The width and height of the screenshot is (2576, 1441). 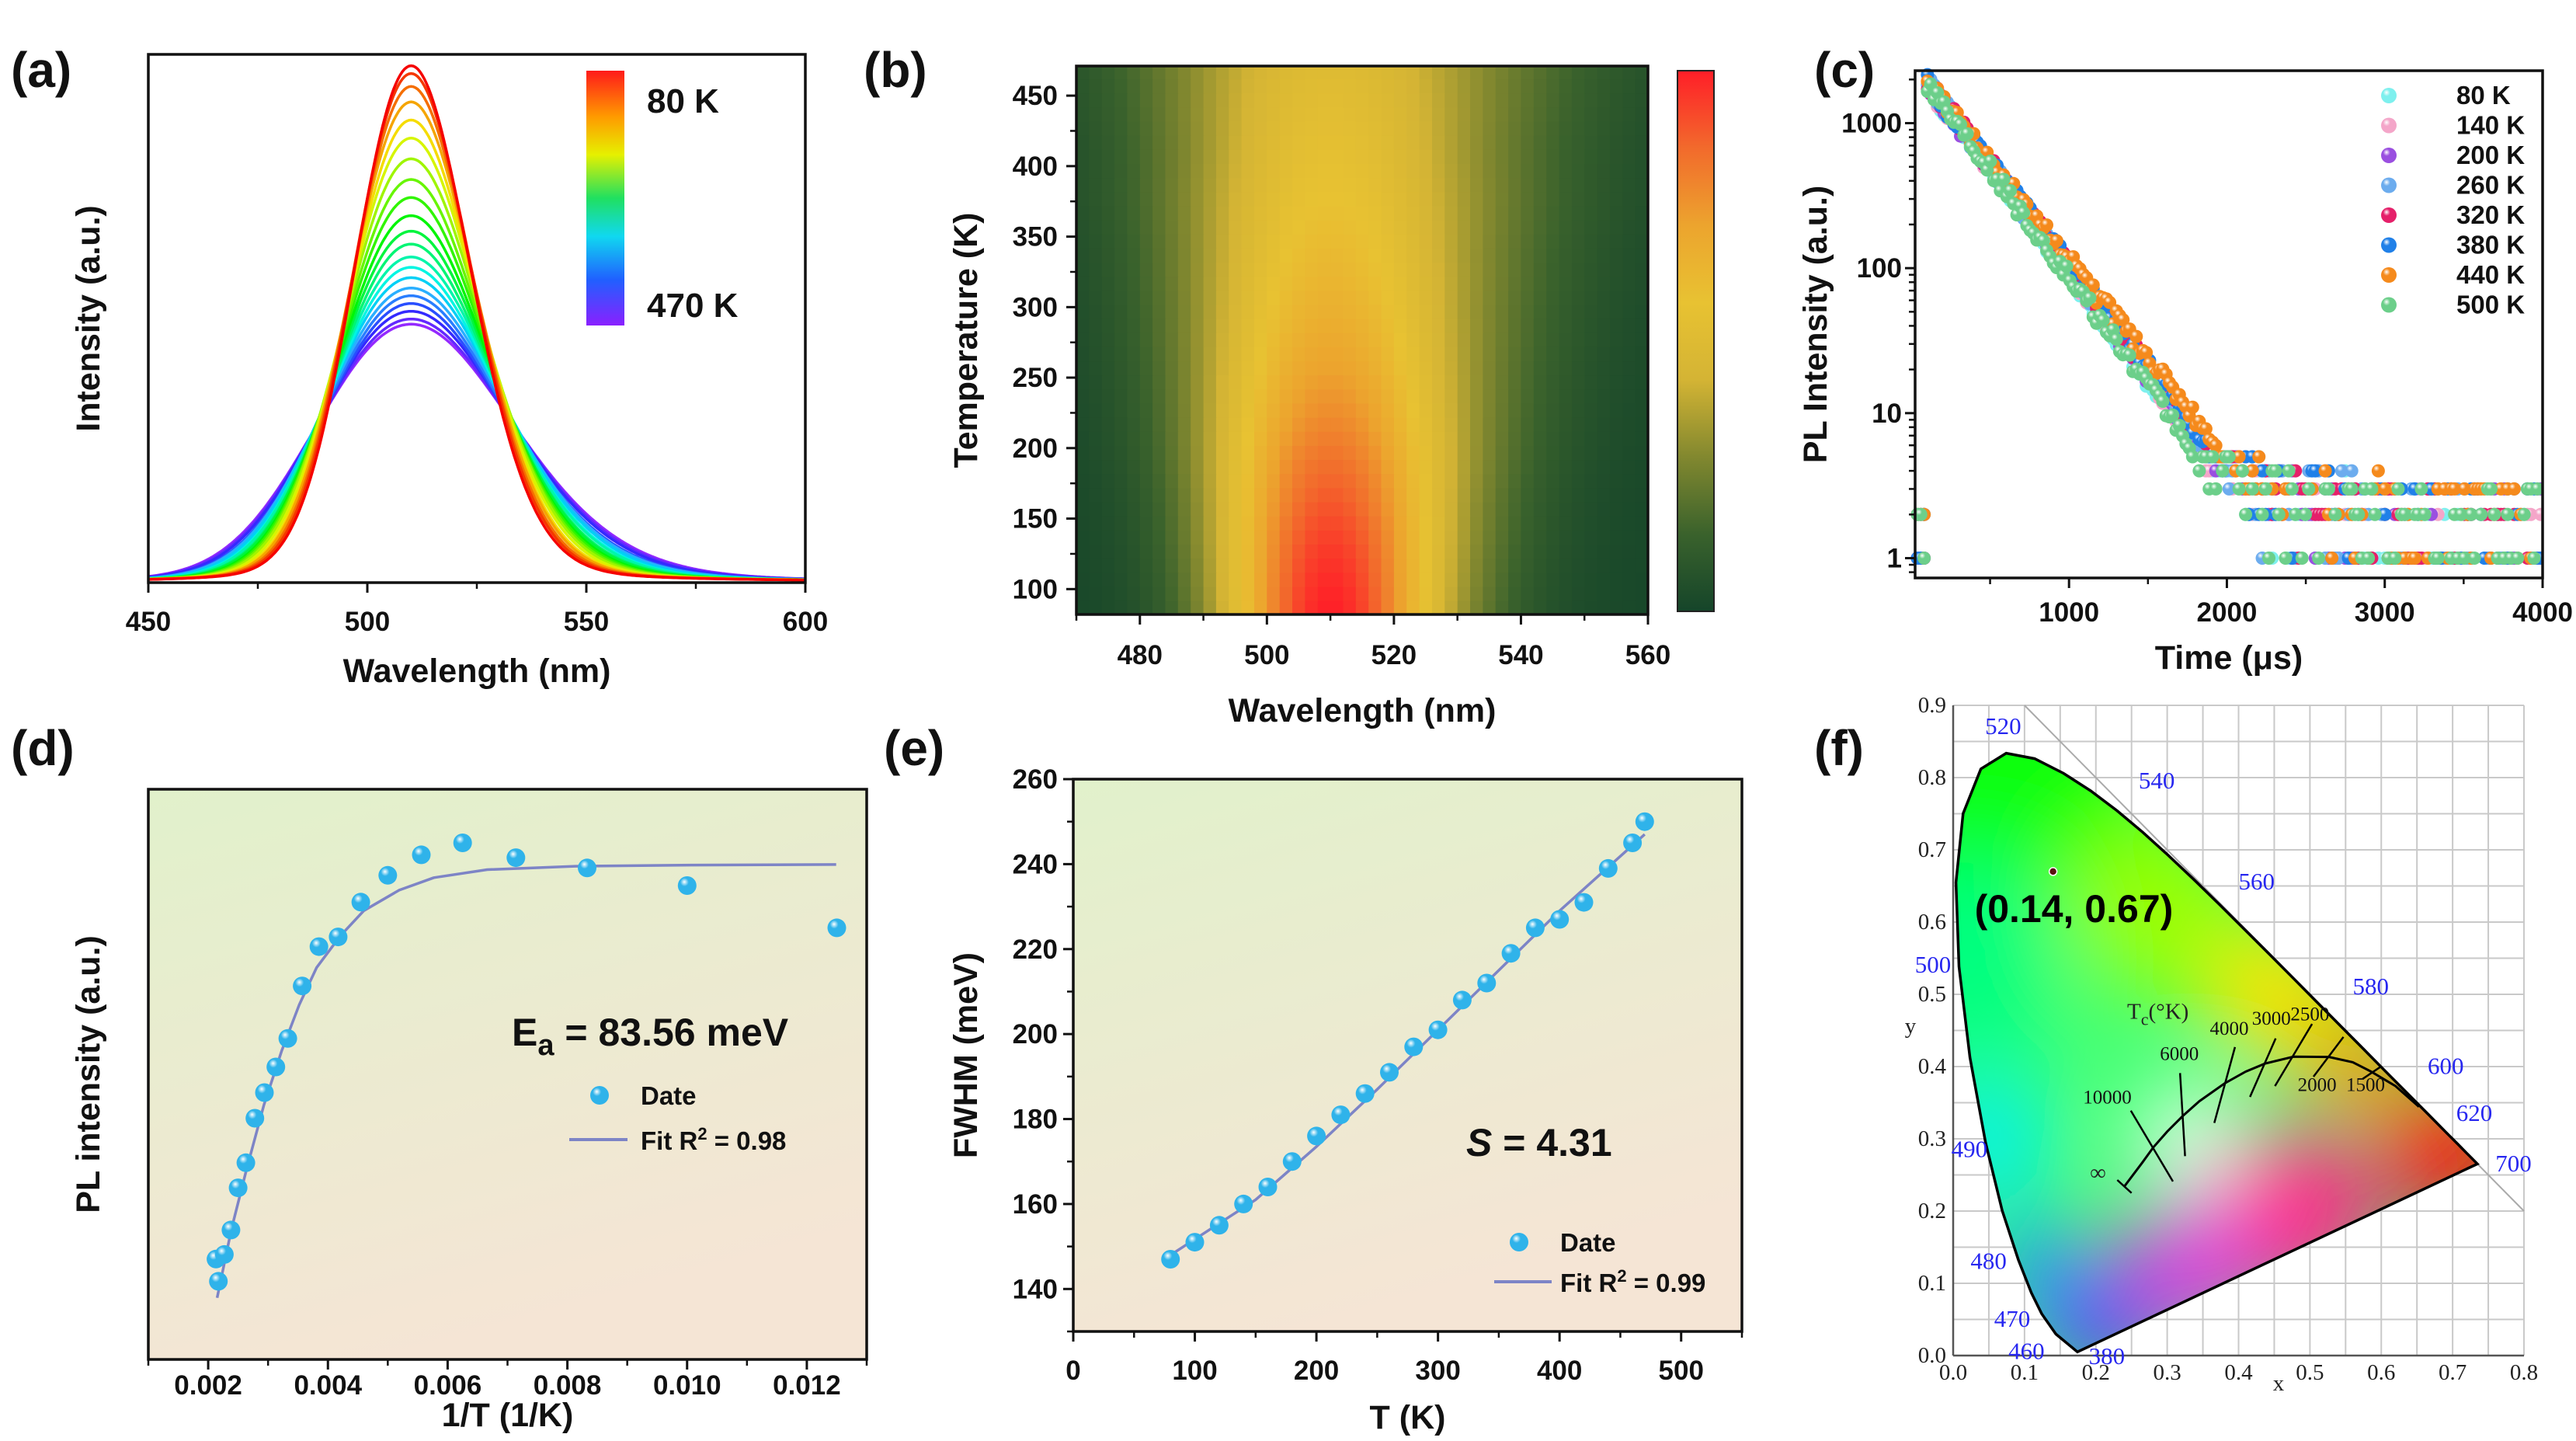 What do you see at coordinates (2490, 305) in the screenshot?
I see `legend-label: 500 K` at bounding box center [2490, 305].